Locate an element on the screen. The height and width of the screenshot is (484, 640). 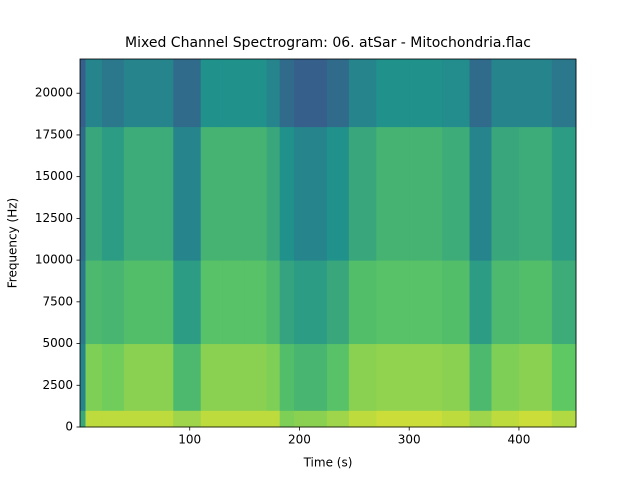
y-tick-label: 12500 is located at coordinates (54, 218).